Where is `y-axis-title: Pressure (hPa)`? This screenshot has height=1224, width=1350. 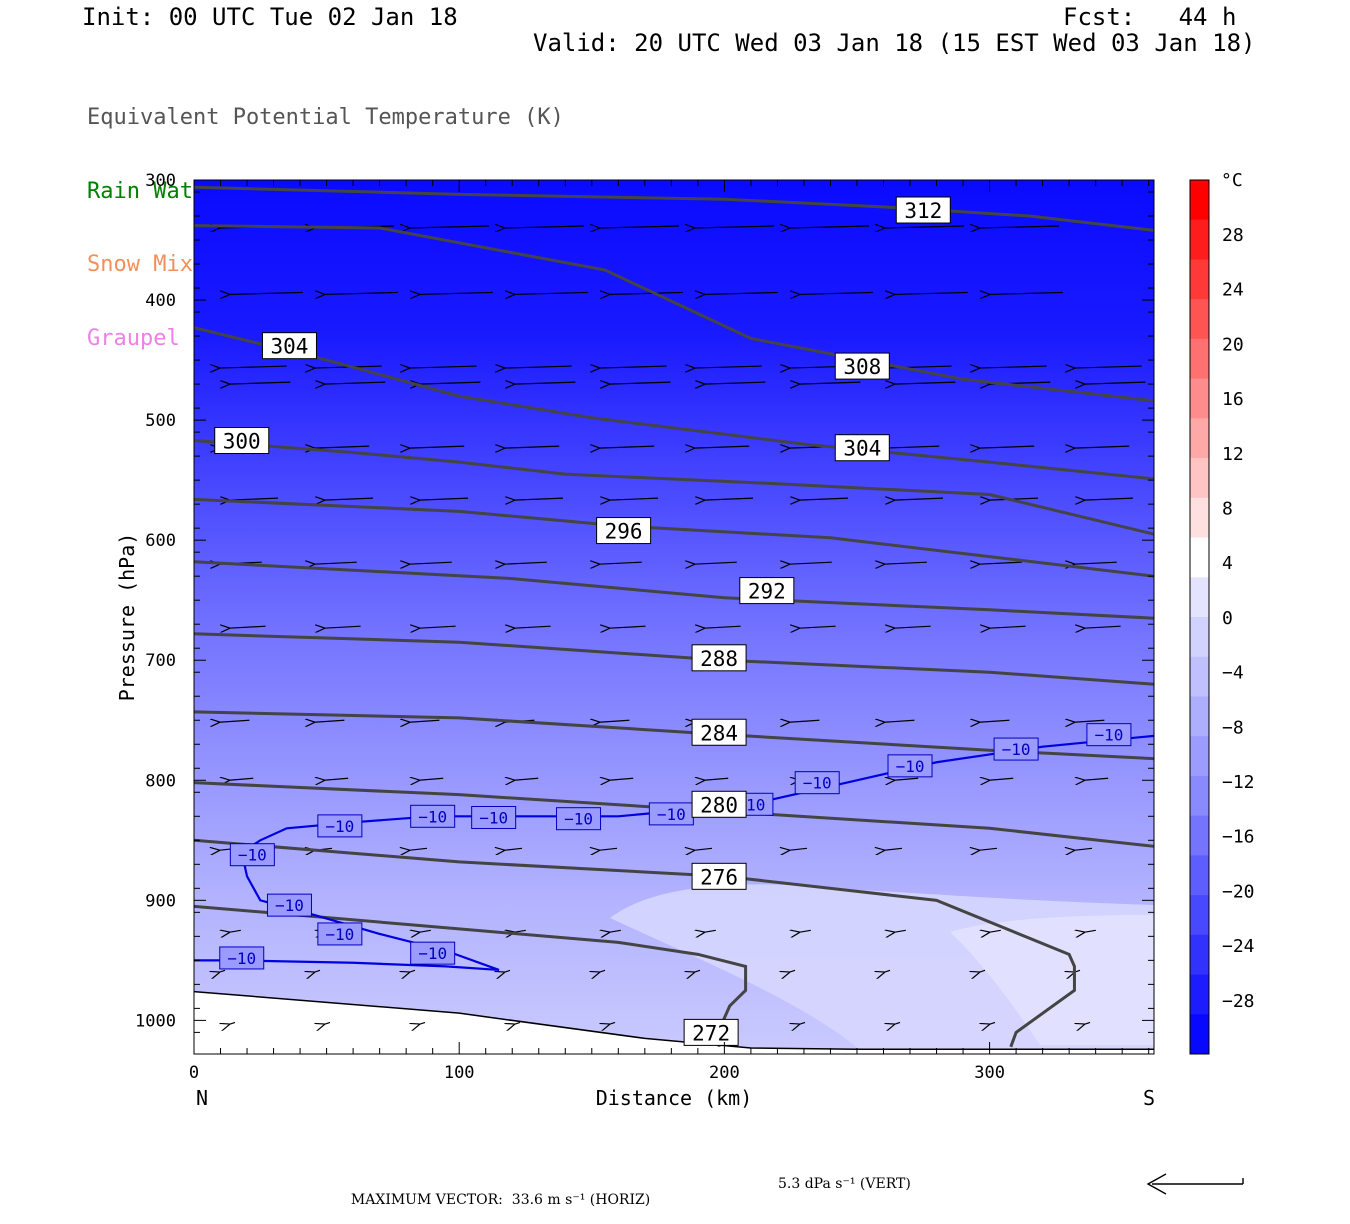
y-axis-title: Pressure (hPa) is located at coordinates (127, 617).